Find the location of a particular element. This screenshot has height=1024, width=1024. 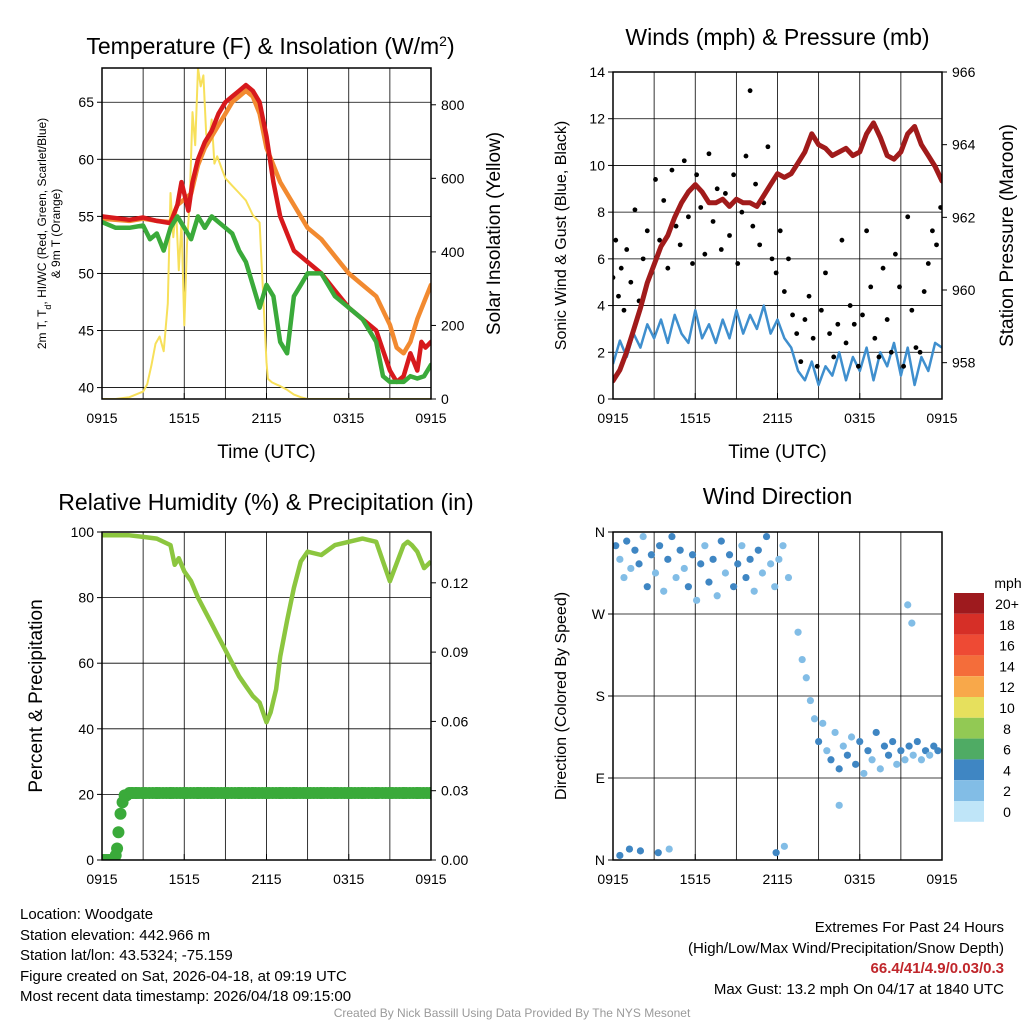

winds-x-label: Time (UTC) is located at coordinates (777, 452).